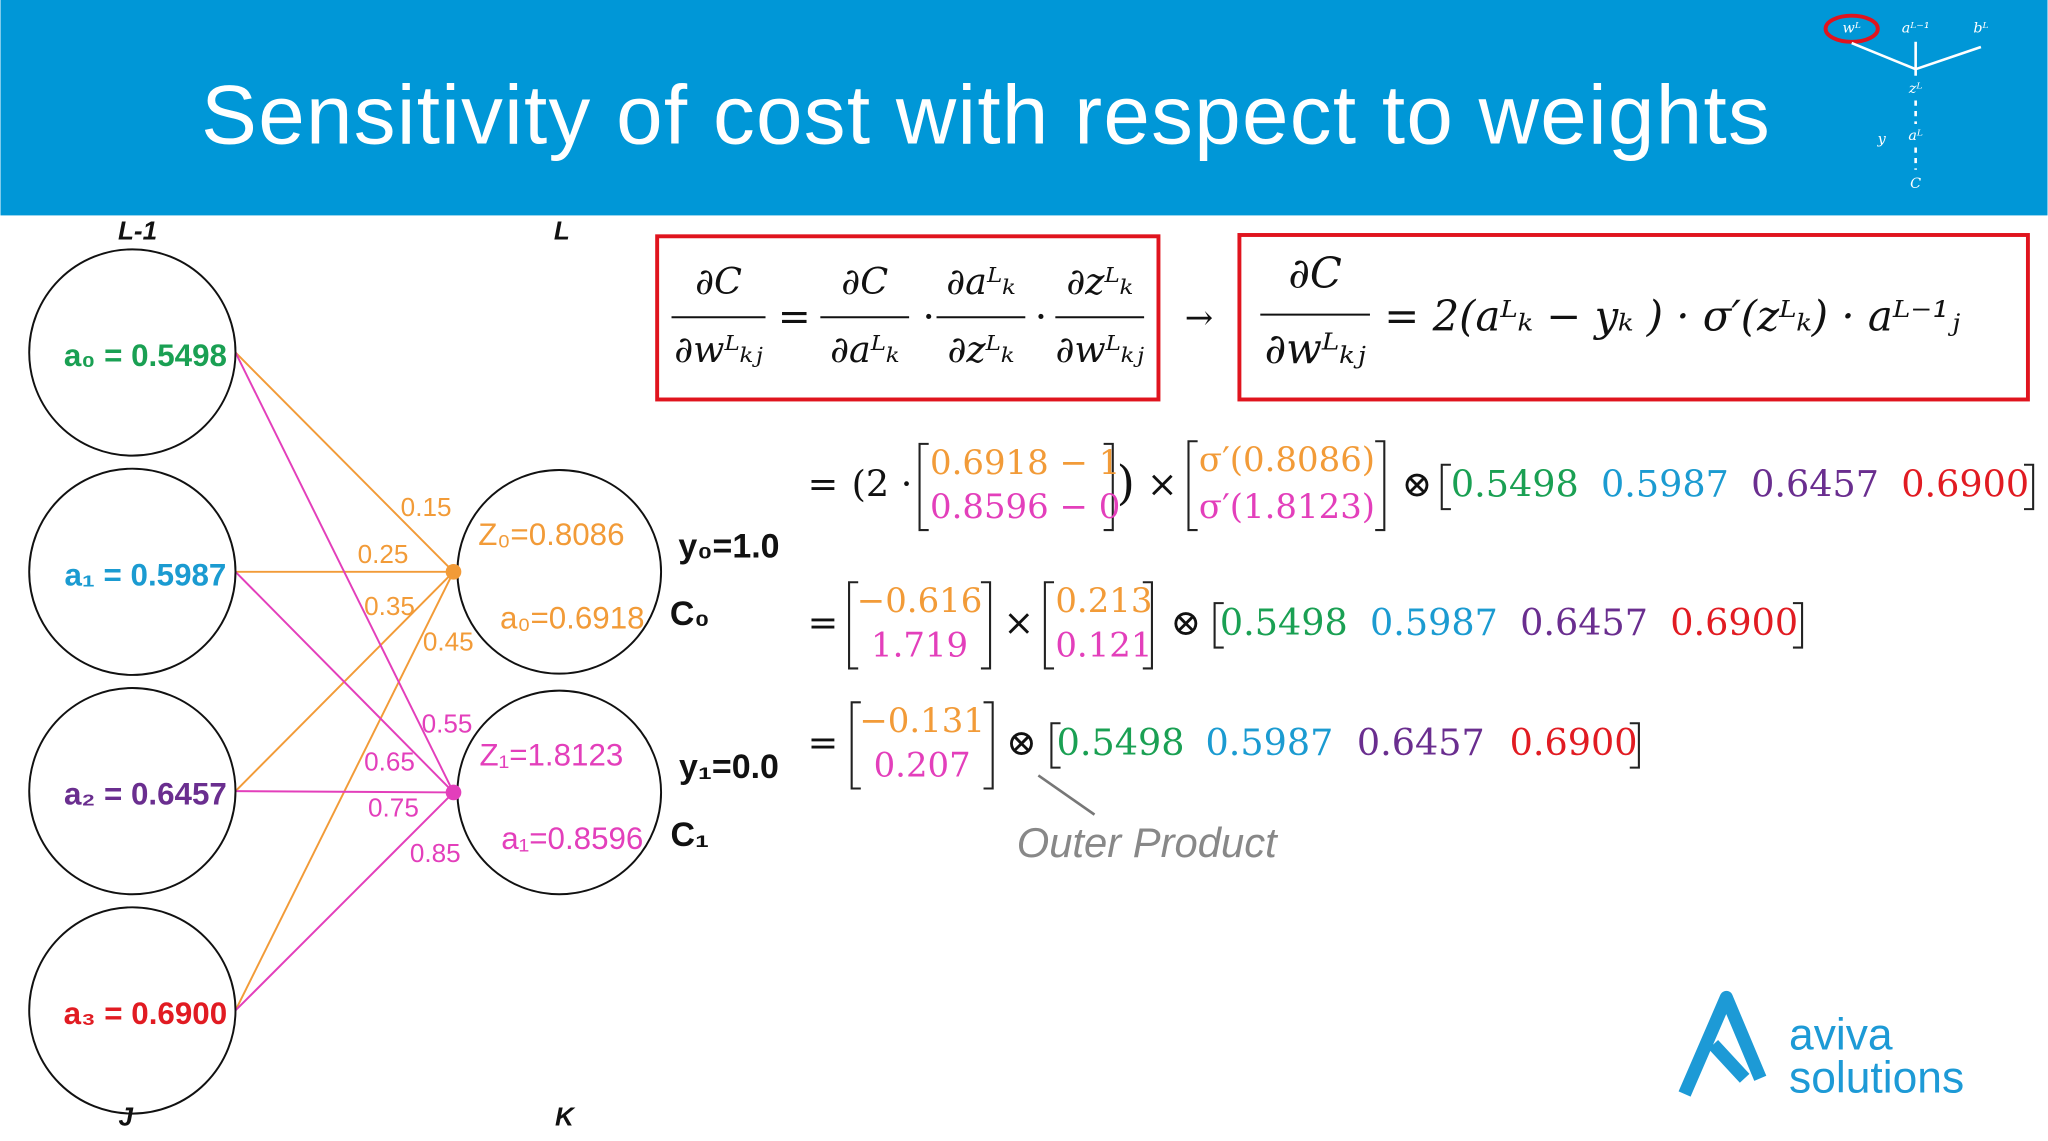 This screenshot has height=1141, width=2048. What do you see at coordinates (919, 646) in the screenshot?
I see `matrix-entry: 1.719` at bounding box center [919, 646].